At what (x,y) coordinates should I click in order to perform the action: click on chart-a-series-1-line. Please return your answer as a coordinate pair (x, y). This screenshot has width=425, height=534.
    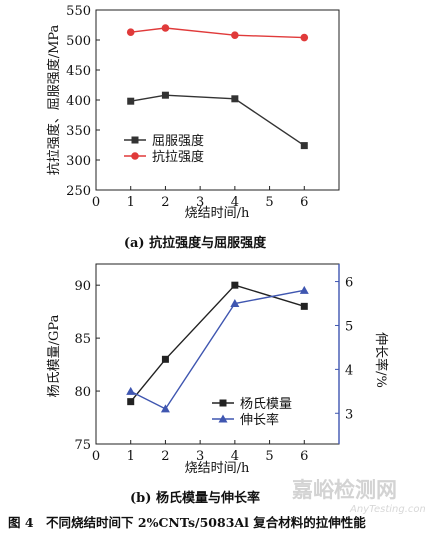
    Looking at the image, I should click on (217, 33).